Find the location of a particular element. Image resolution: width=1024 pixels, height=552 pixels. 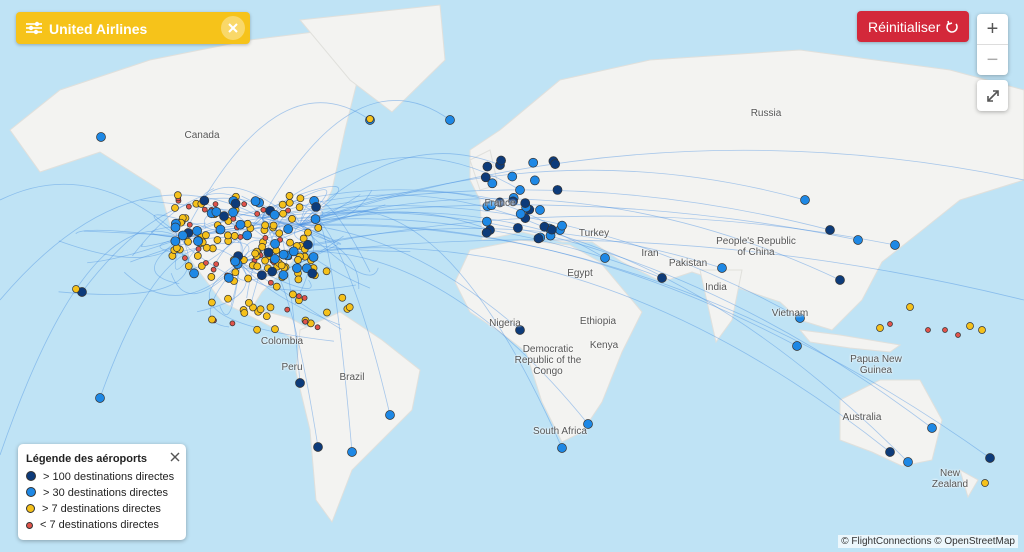

fullscreen-button is located at coordinates (992, 95).